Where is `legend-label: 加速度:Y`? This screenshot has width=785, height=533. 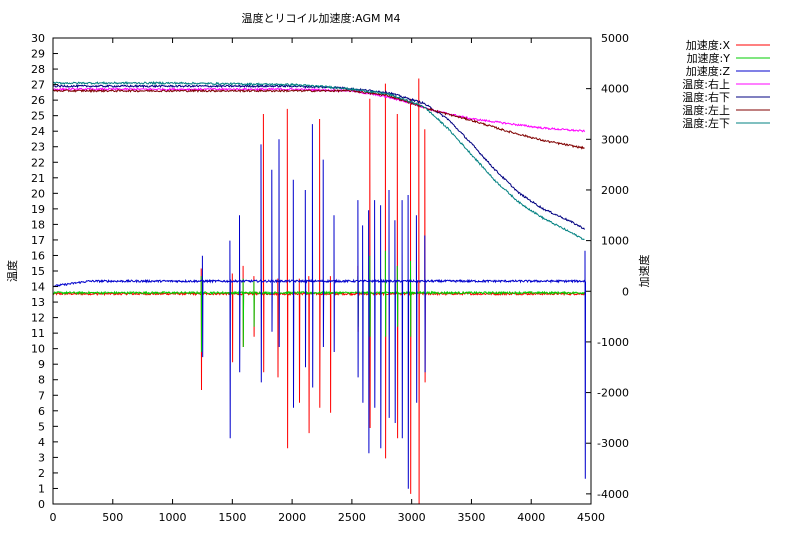
legend-label: 加速度:Y is located at coordinates (709, 58).